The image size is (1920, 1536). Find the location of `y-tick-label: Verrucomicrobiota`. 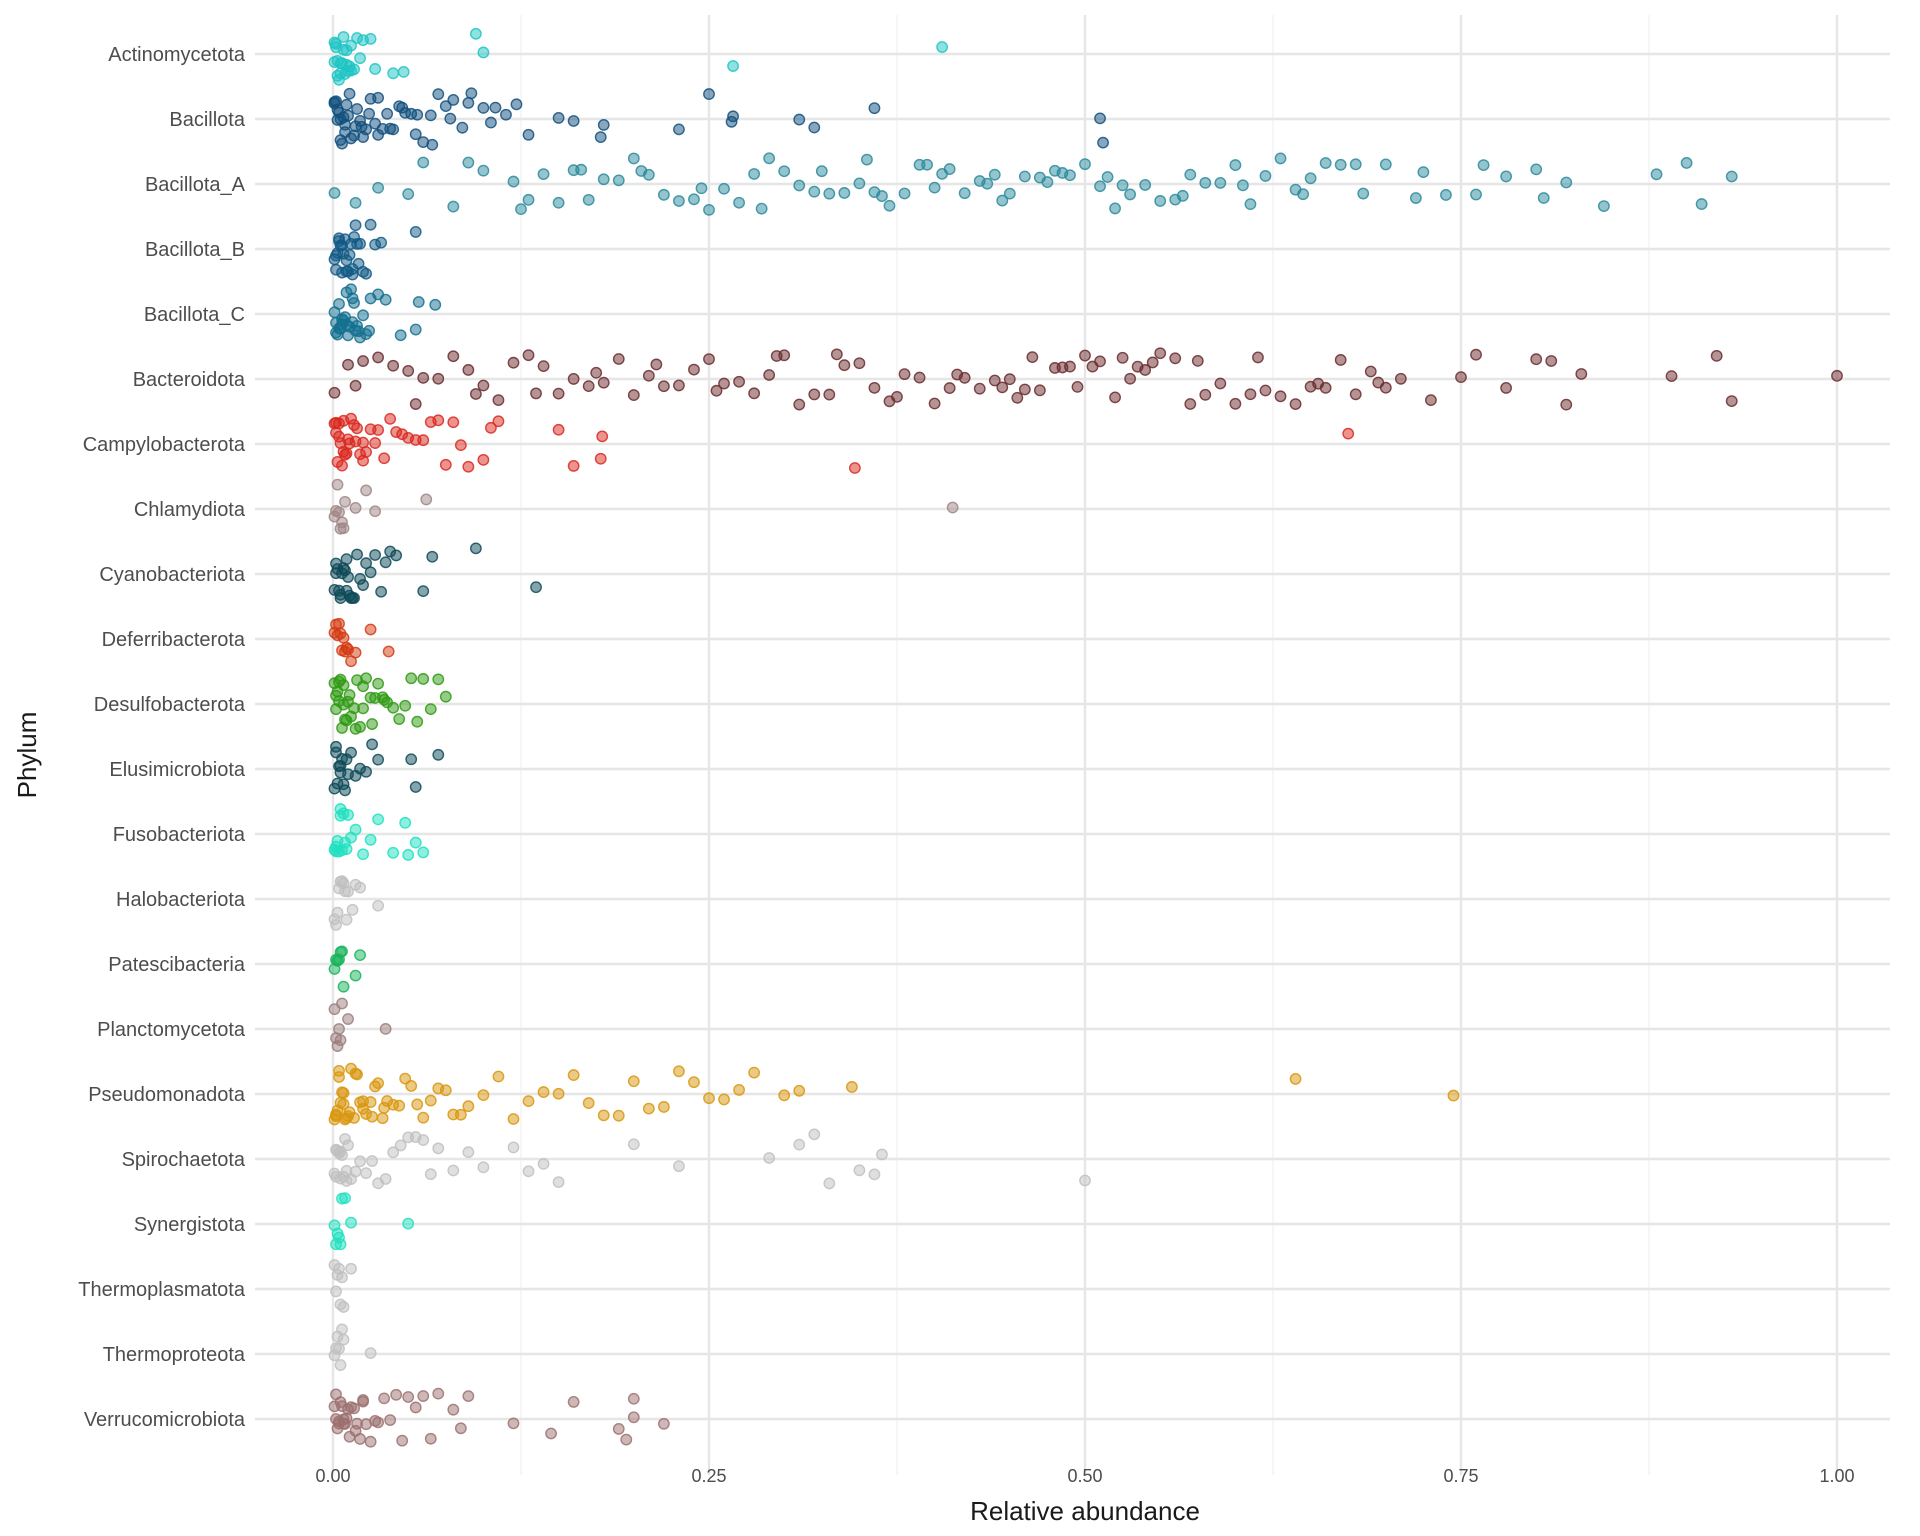

y-tick-label: Verrucomicrobiota is located at coordinates (165, 1420).